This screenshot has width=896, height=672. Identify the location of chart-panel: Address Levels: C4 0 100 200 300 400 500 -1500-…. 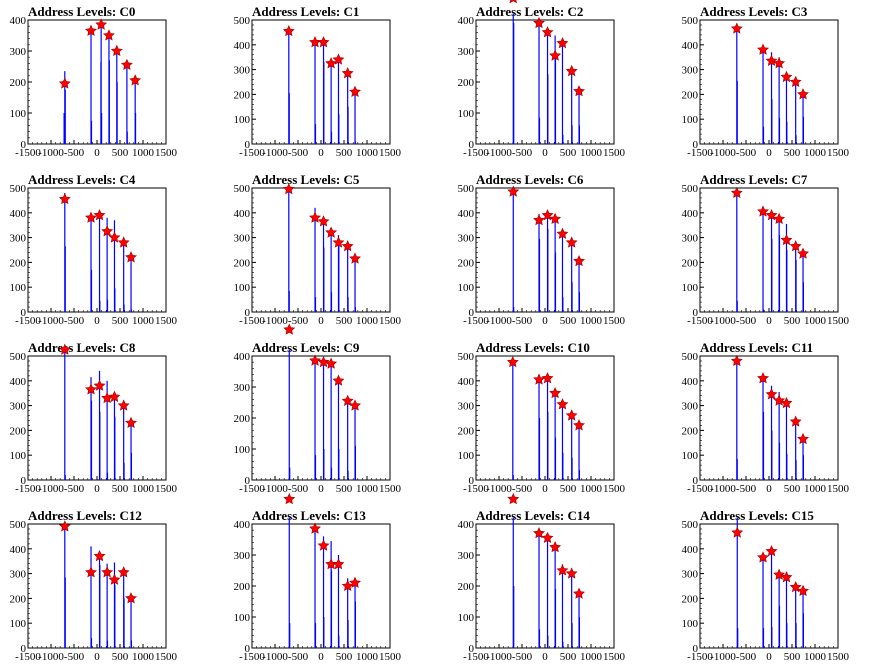
(112, 252).